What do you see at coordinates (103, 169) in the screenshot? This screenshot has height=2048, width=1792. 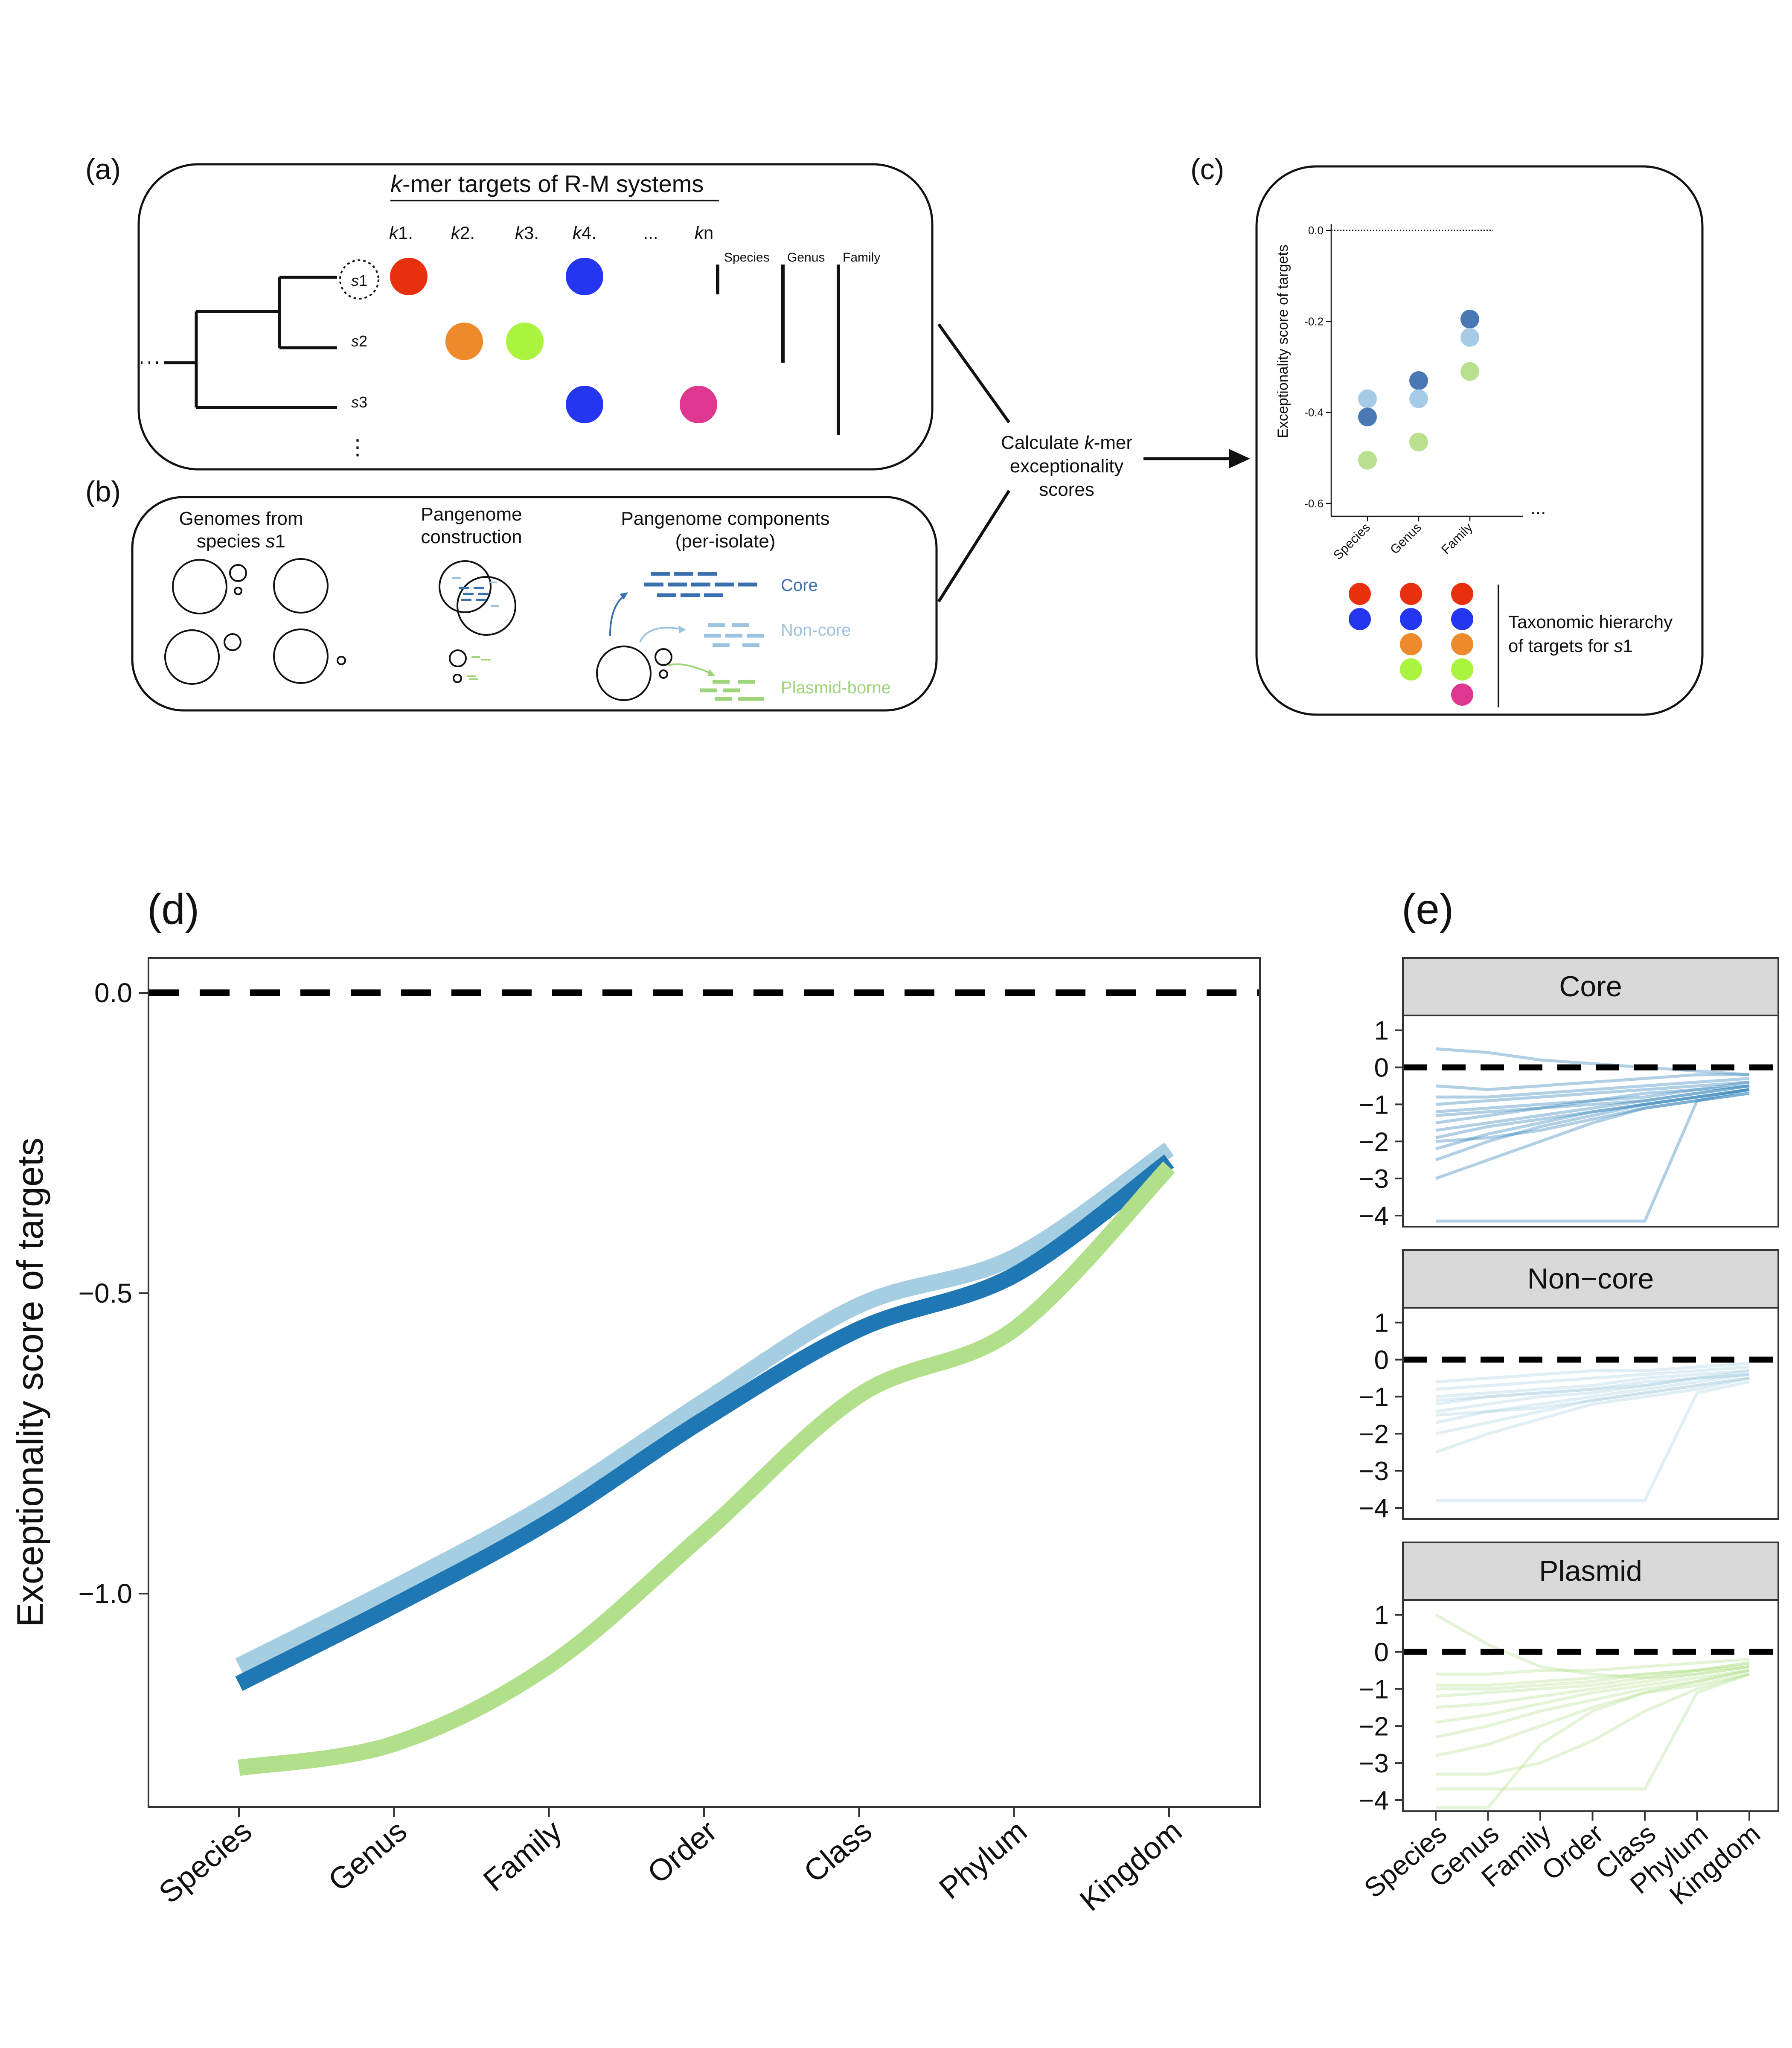 I see `panel-label-a: (a)` at bounding box center [103, 169].